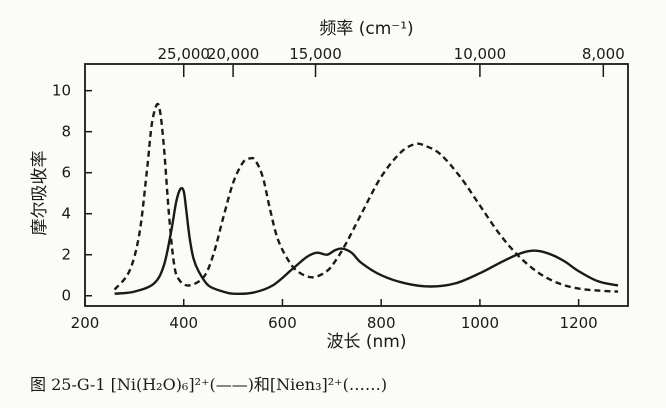 This screenshot has height=408, width=666. What do you see at coordinates (66, 255) in the screenshot?
I see `y-tick-label: 2` at bounding box center [66, 255].